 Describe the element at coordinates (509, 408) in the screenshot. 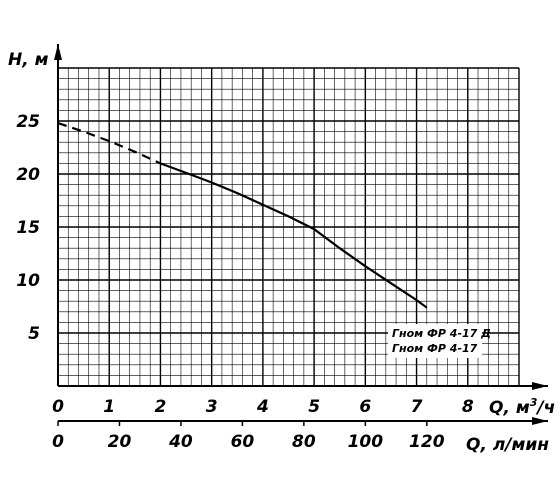

I see `x-axis-primary-label-base: Q, м` at that location.